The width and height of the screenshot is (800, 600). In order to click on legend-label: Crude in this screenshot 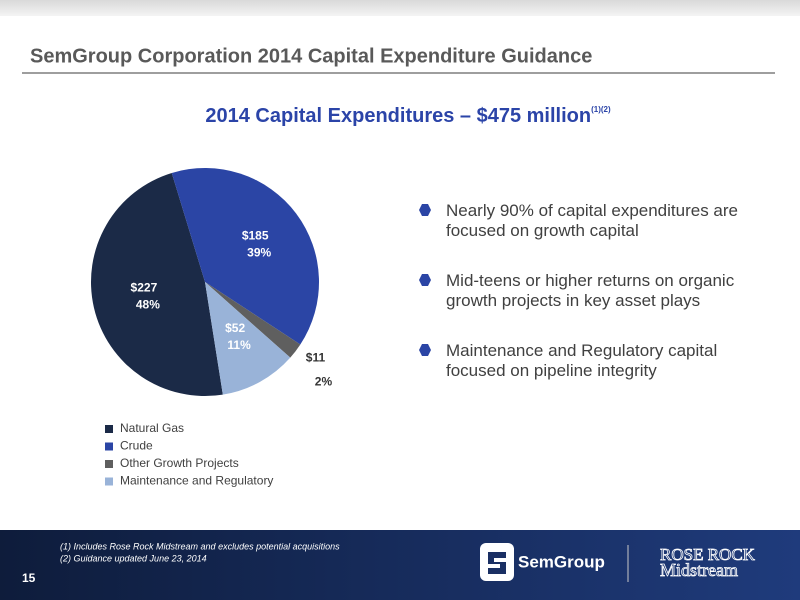, I will do `click(136, 446)`.